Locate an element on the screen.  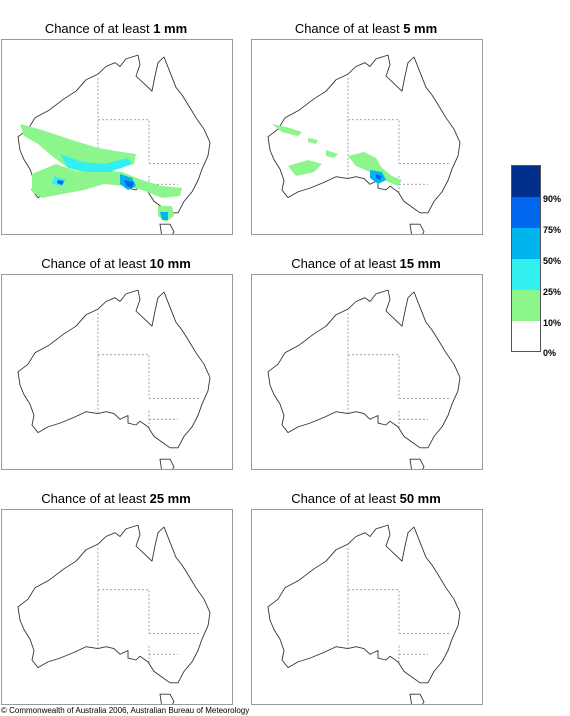
panel-title: Chance of at least 10 mm is located at coordinates (116, 263).